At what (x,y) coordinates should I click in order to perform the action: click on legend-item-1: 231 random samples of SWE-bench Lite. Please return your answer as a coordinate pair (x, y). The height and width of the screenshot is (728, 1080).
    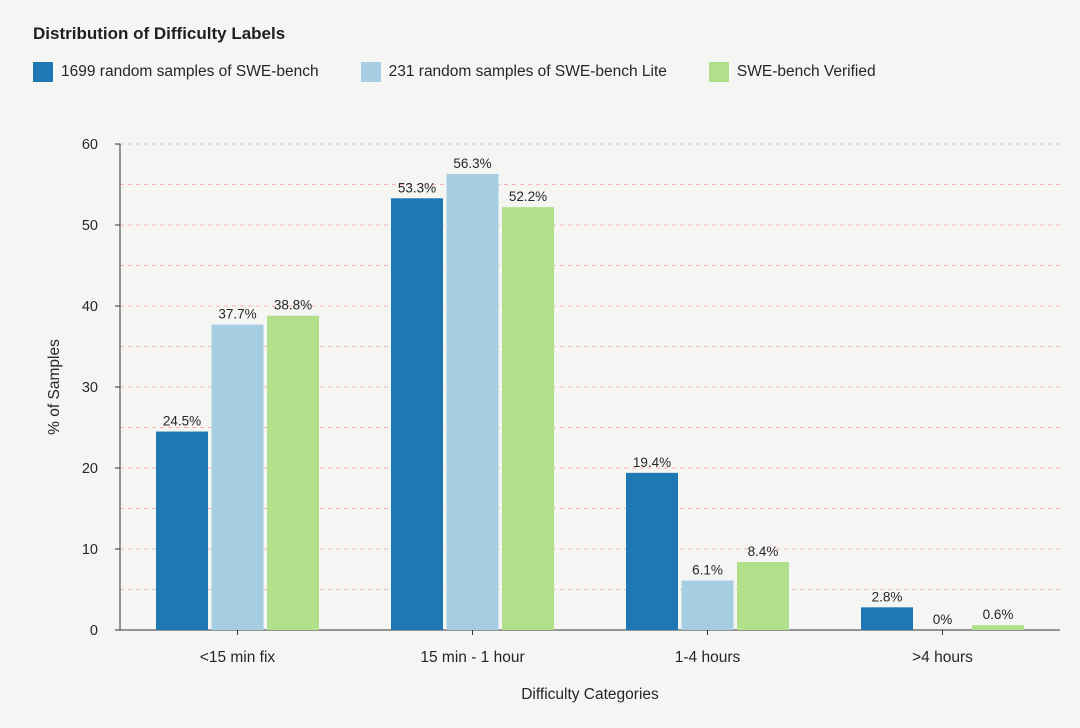
    Looking at the image, I should click on (513, 72).